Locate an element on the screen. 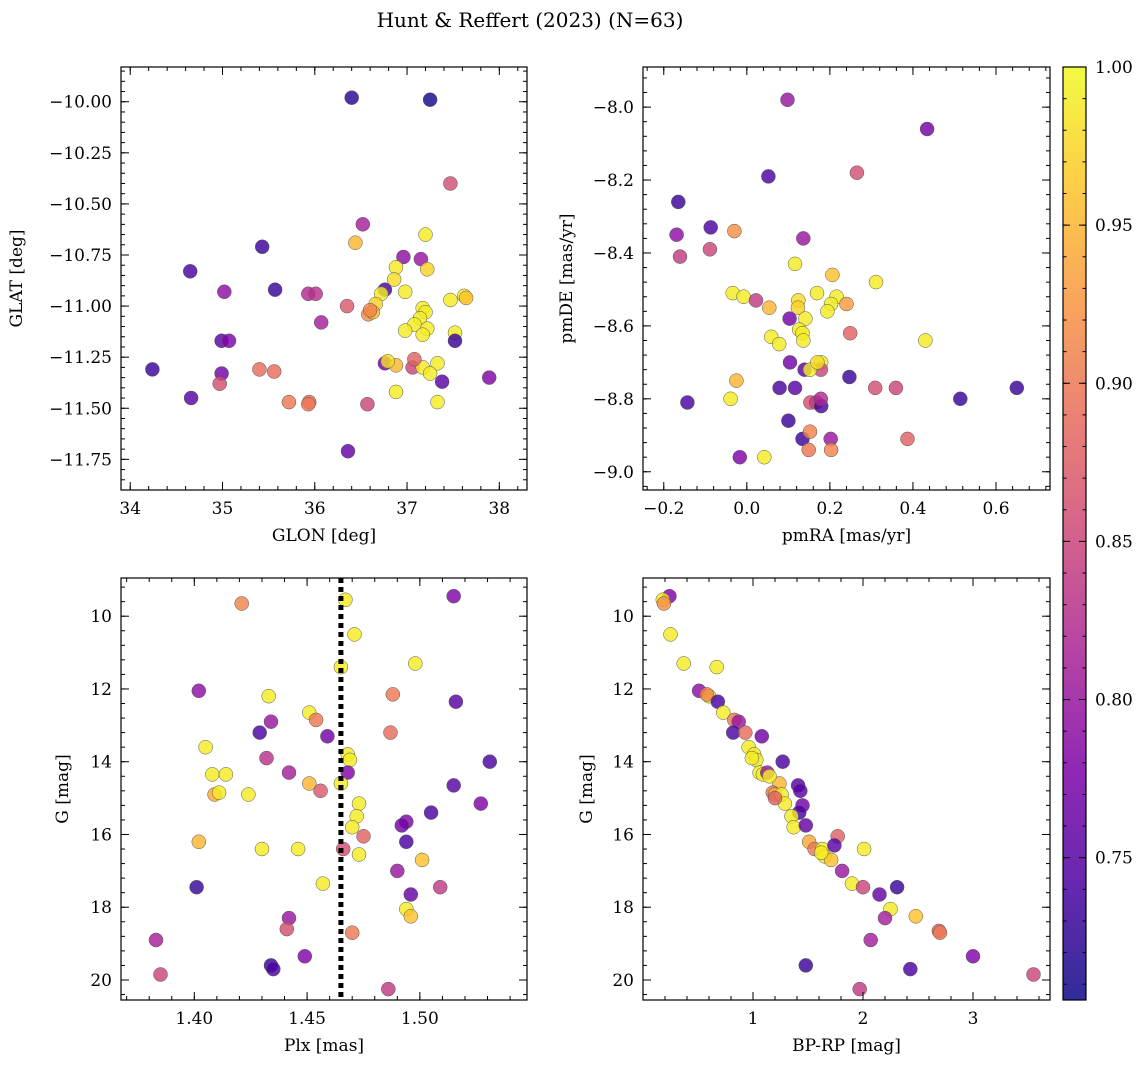 This screenshot has height=1067, width=1148. y-tick-label: 18 is located at coordinates (623, 908).